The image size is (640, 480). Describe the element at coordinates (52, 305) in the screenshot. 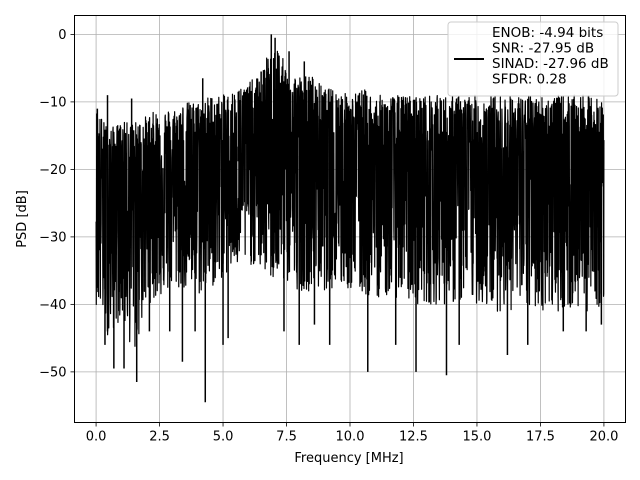

I see `y-tick-label: −40` at that location.